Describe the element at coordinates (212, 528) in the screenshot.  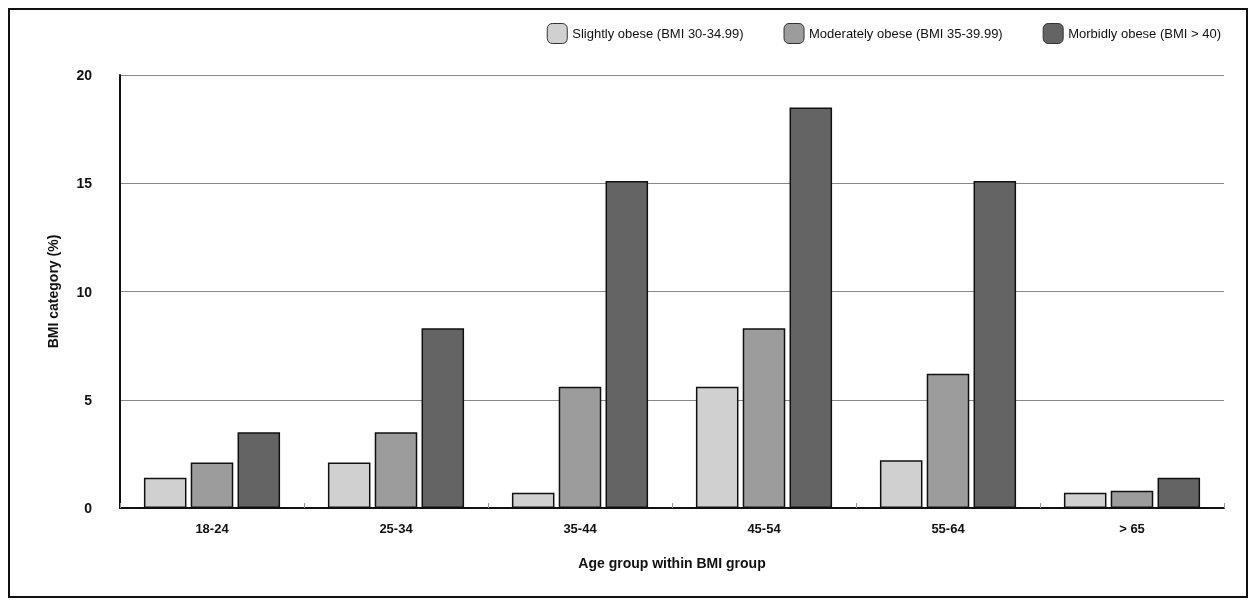
I see `x-tick-label: 18-24` at that location.